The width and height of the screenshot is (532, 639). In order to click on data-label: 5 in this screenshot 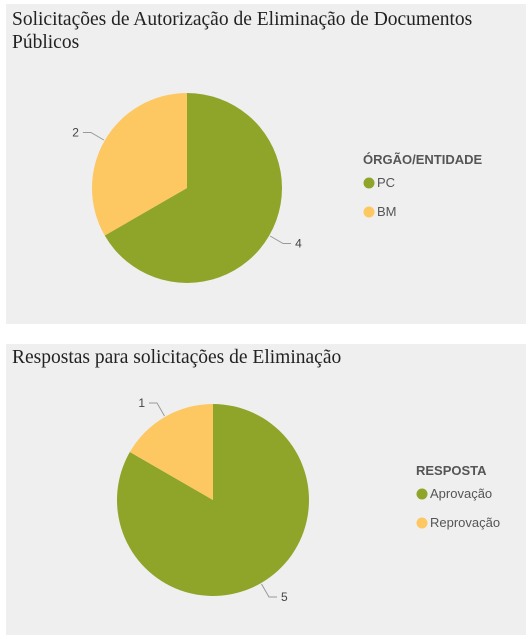, I will do `click(284, 597)`.